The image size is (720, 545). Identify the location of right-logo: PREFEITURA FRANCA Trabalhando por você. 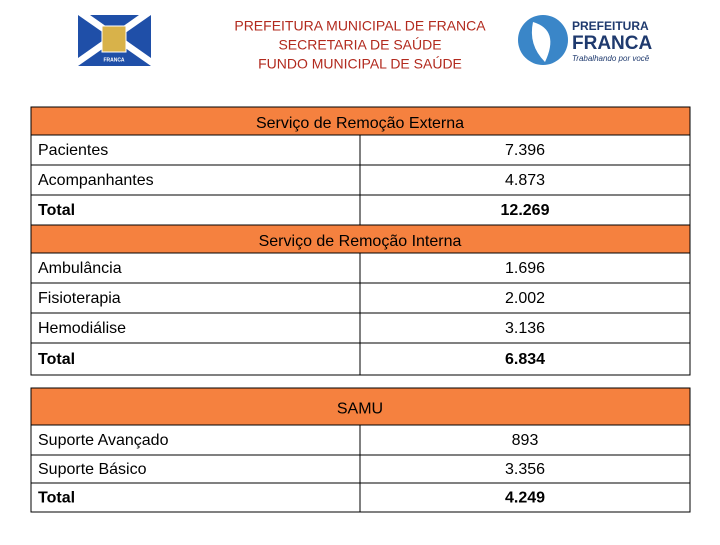
(585, 40).